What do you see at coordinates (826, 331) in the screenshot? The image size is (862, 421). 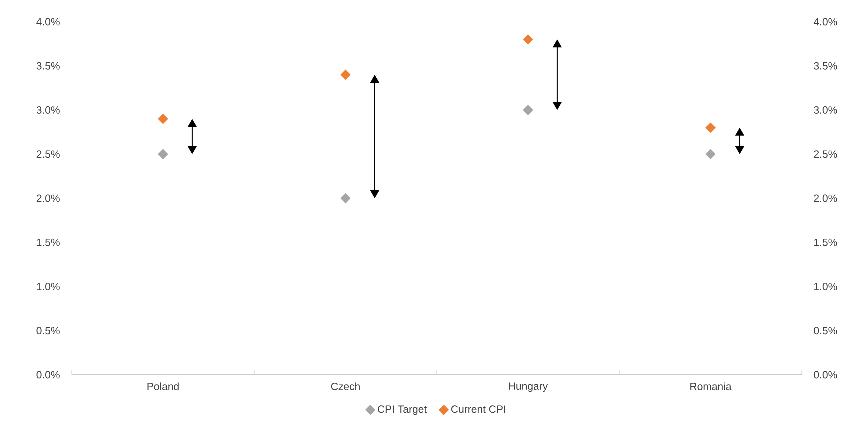 I see `y2-tick-label: 0.5%` at bounding box center [826, 331].